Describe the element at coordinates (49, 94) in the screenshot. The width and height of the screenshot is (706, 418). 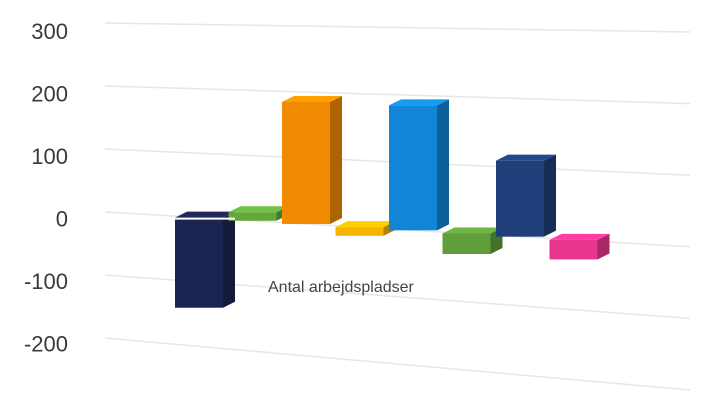
I see `y-tick-label: 200` at that location.